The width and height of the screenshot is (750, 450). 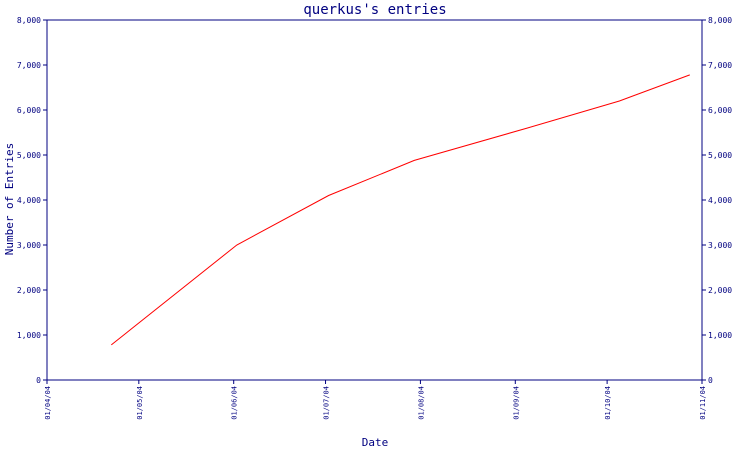 What do you see at coordinates (720, 290) in the screenshot?
I see `y-tick-label-right: 2,000` at bounding box center [720, 290].